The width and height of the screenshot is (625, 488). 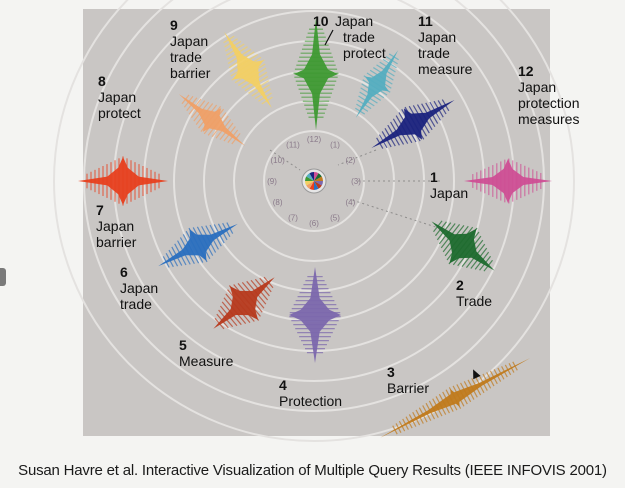 I want to click on query-term: Trade, so click(x=474, y=301).